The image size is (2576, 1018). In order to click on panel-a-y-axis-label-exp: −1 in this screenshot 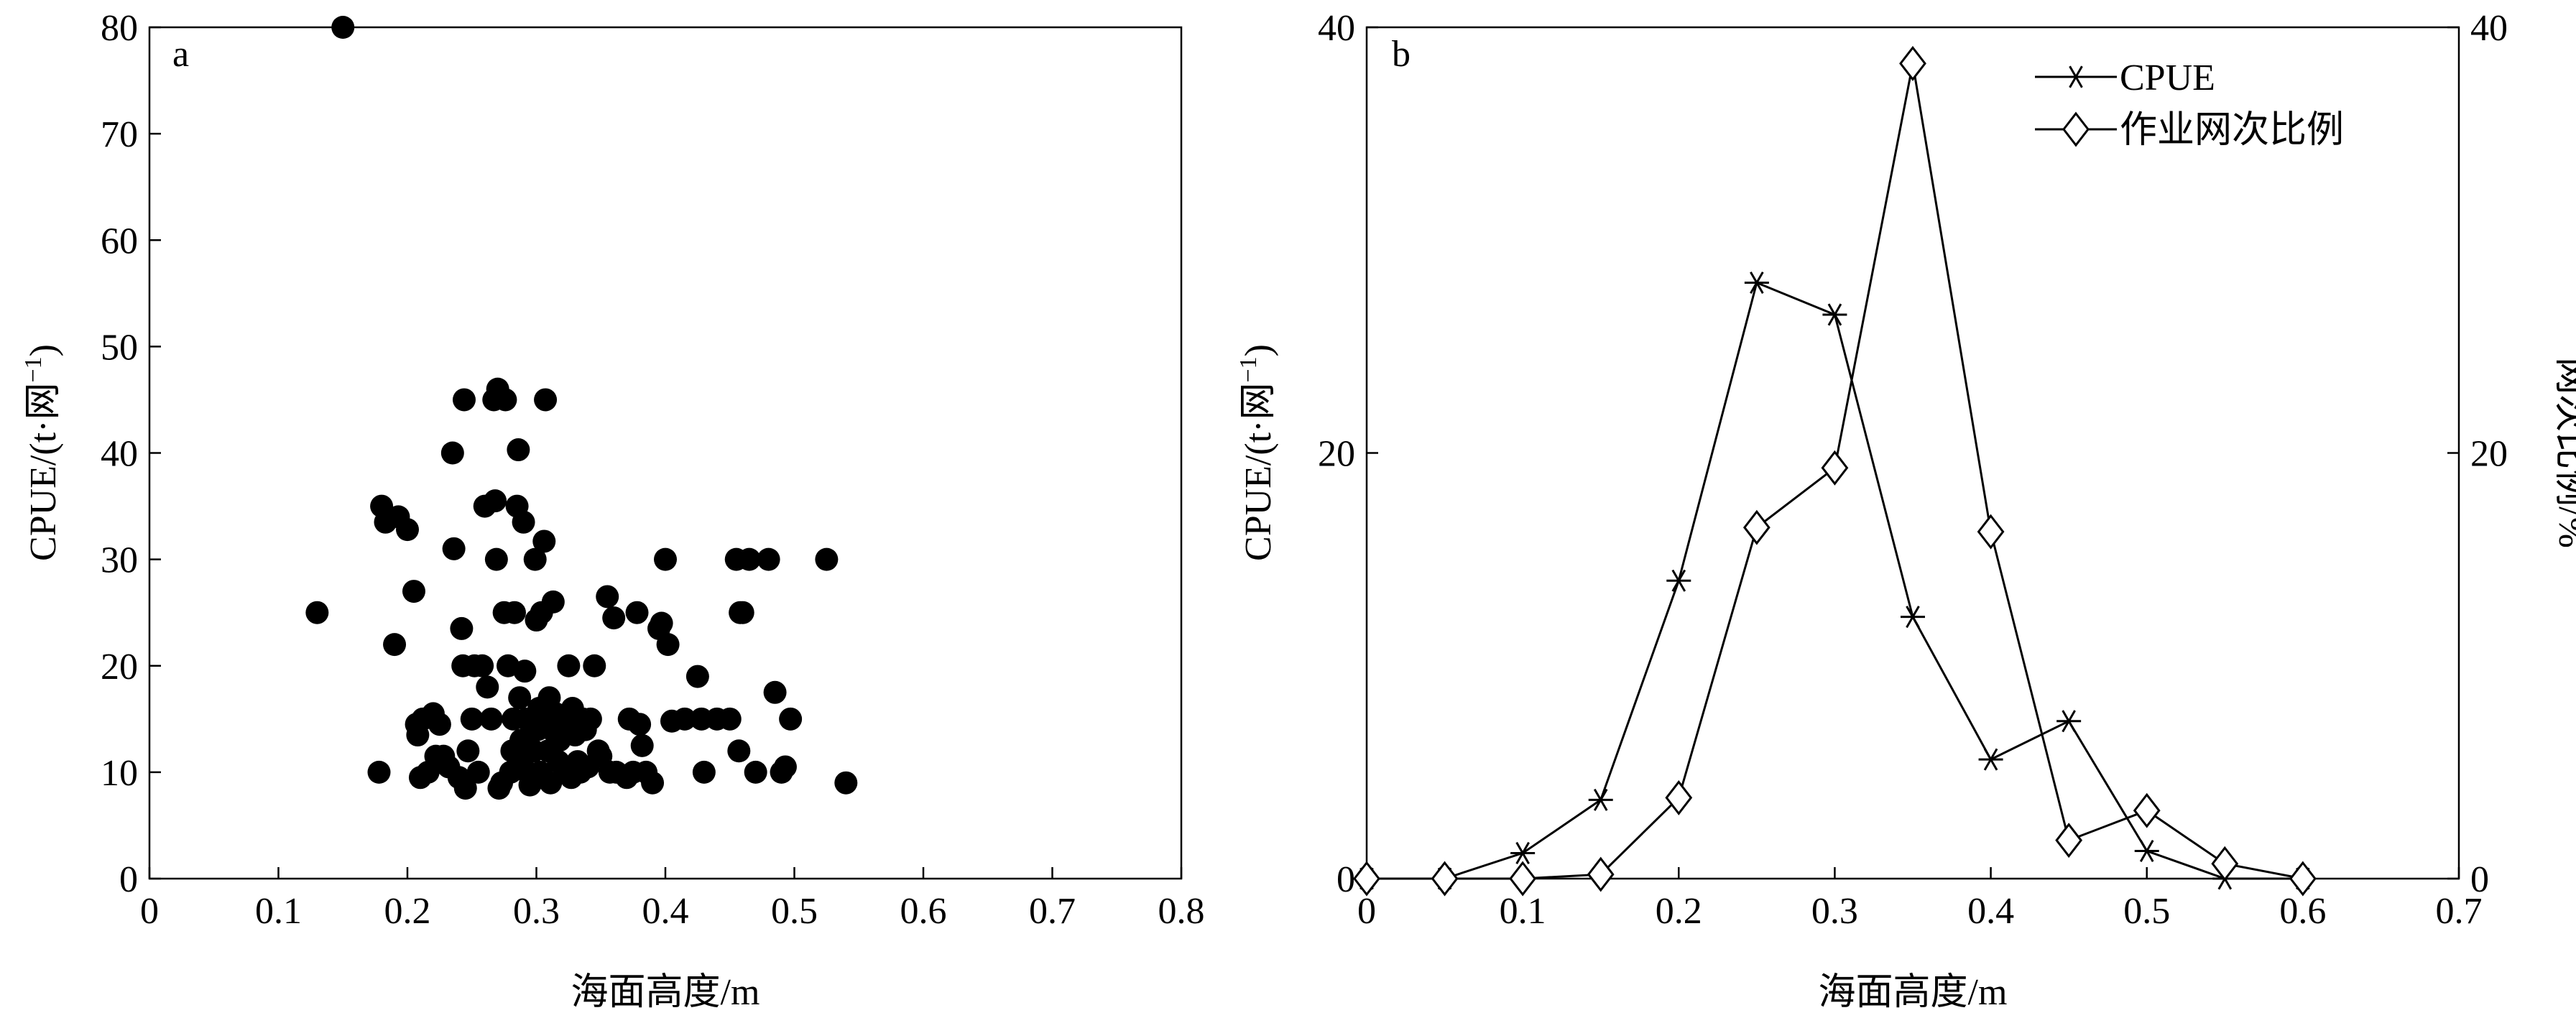, I will do `click(33, 369)`.